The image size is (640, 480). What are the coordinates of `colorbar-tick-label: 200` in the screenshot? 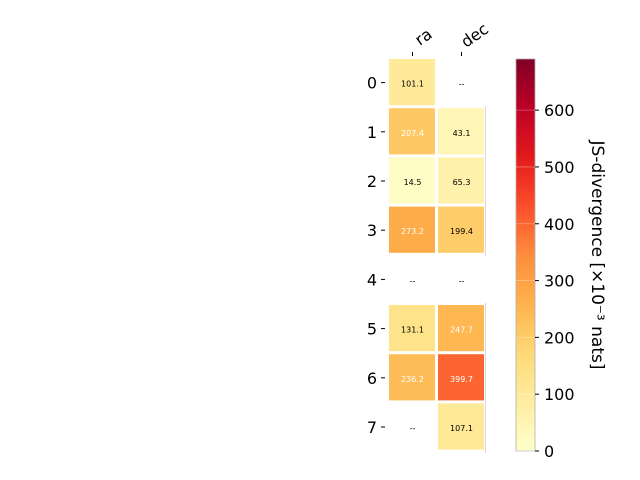 It's located at (559, 337).